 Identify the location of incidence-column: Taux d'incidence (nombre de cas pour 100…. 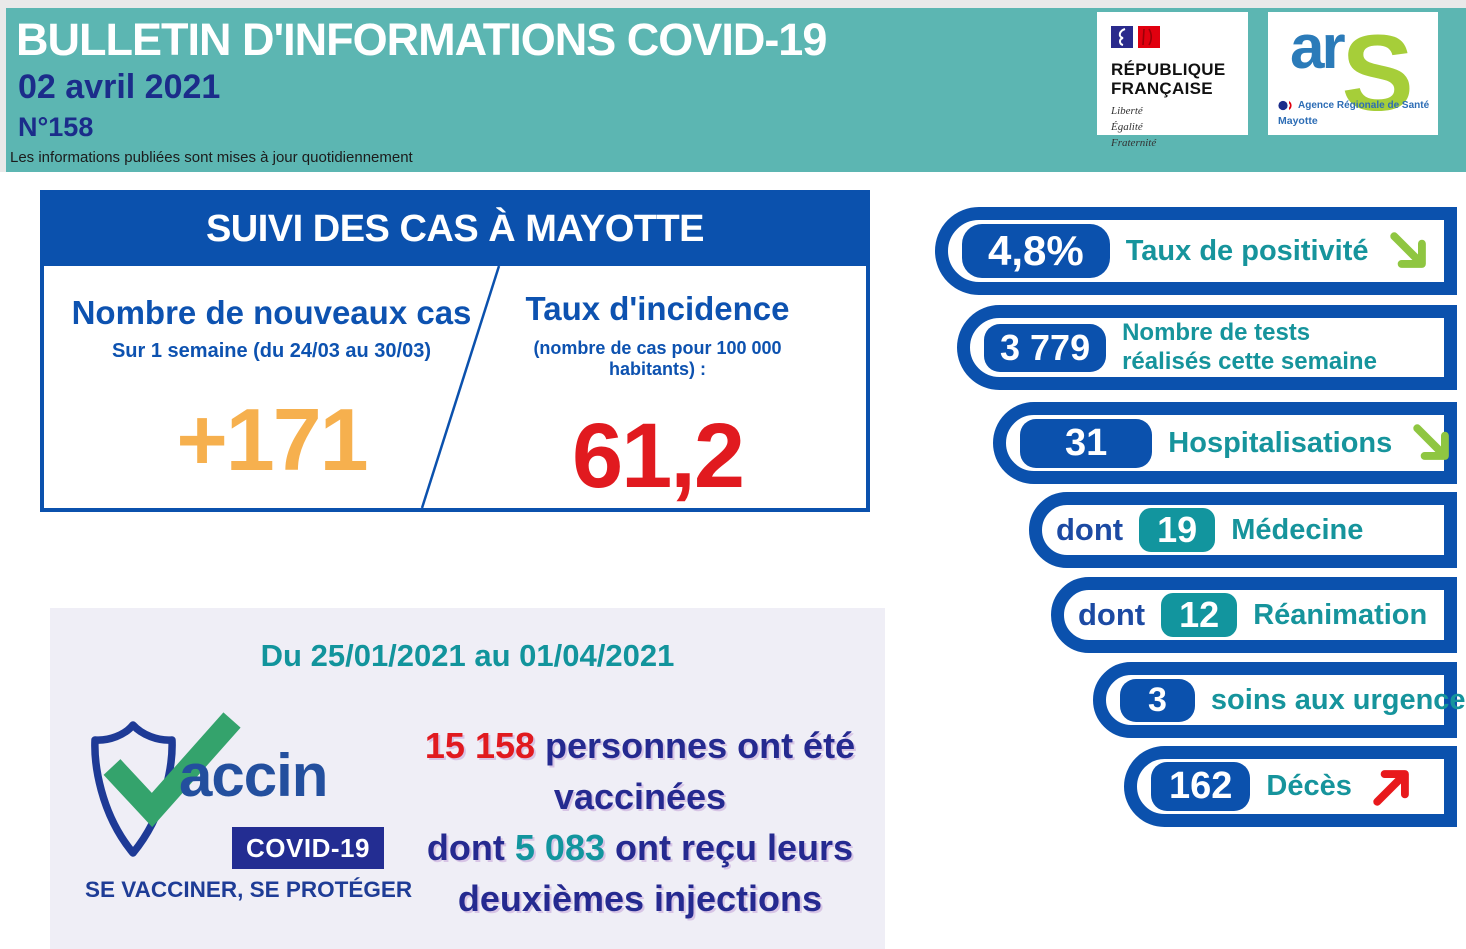
(682, 387).